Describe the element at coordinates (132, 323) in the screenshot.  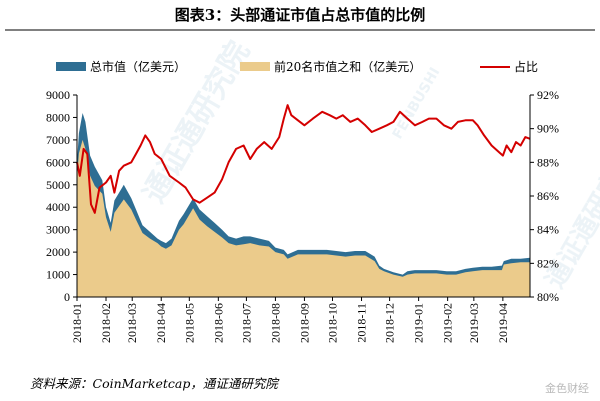
I see `x-tick-label: 2018-03` at that location.